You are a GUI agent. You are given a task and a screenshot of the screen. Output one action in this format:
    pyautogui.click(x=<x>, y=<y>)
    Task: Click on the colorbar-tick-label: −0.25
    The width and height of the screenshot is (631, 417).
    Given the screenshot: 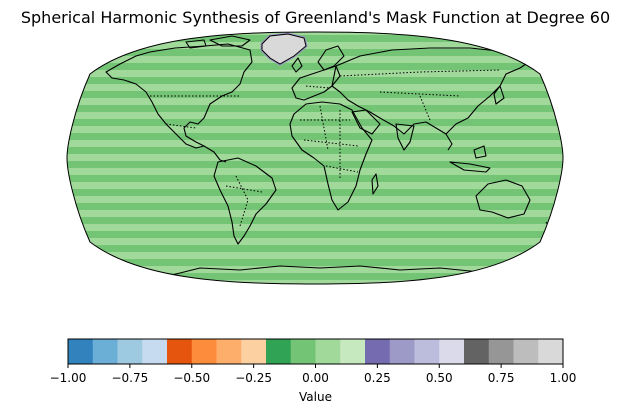 What is the action you would take?
    pyautogui.click(x=253, y=378)
    